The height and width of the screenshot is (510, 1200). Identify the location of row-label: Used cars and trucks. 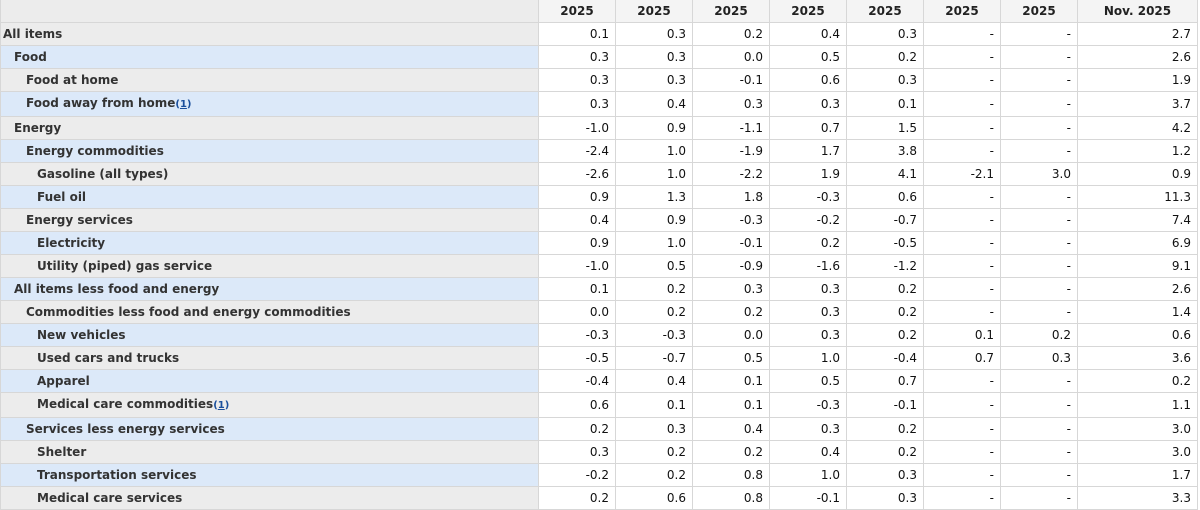
(269, 358).